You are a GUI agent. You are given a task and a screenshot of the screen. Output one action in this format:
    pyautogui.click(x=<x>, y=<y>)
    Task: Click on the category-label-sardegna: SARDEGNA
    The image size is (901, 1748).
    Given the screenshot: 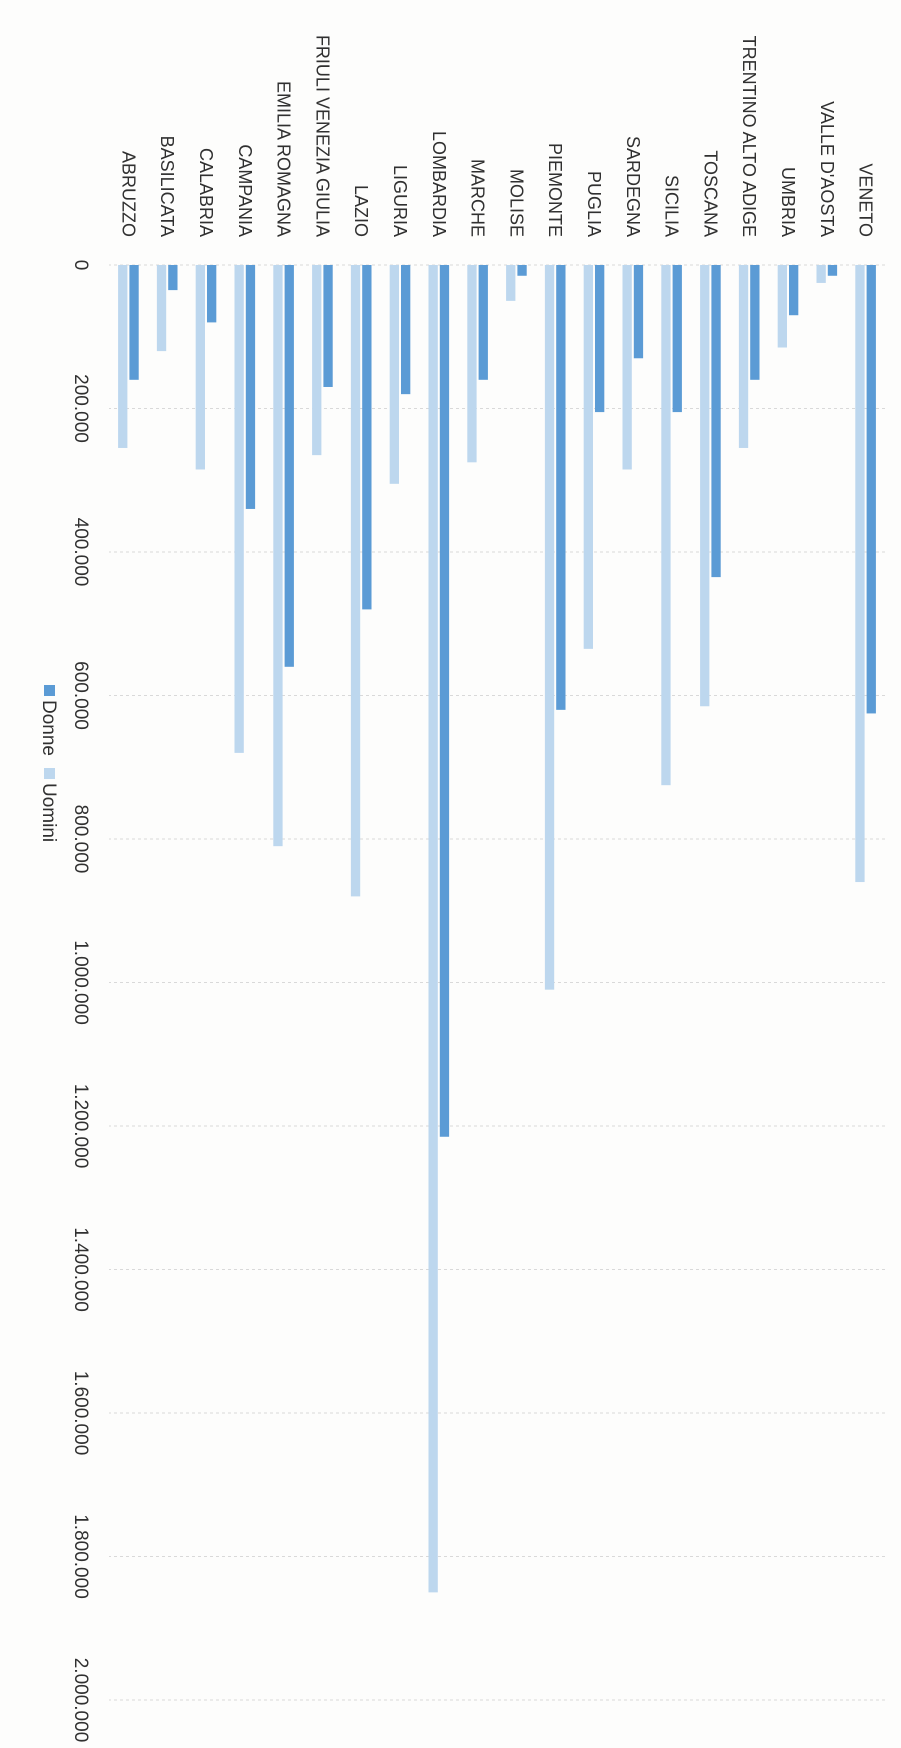 What is the action you would take?
    pyautogui.click(x=633, y=186)
    